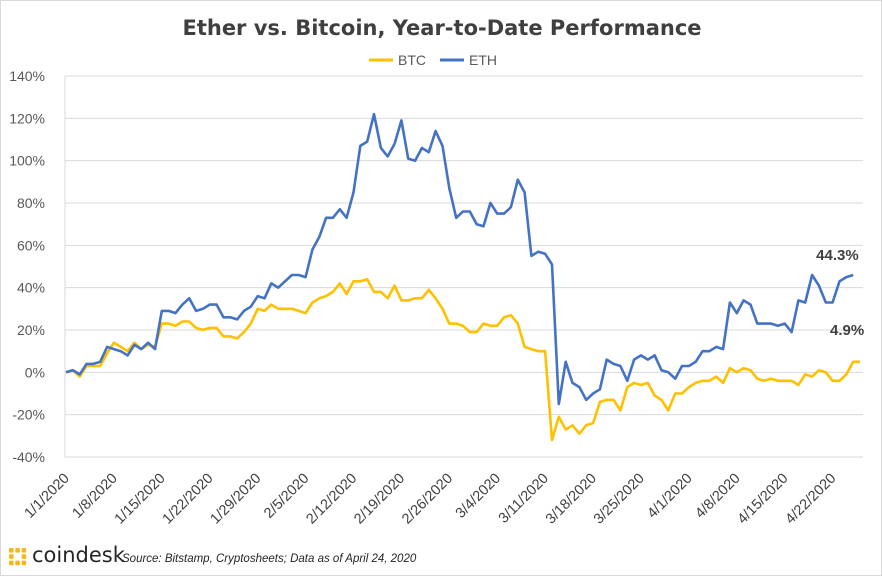 Image resolution: width=882 pixels, height=577 pixels. I want to click on brand-name: coindesk, so click(79, 555).